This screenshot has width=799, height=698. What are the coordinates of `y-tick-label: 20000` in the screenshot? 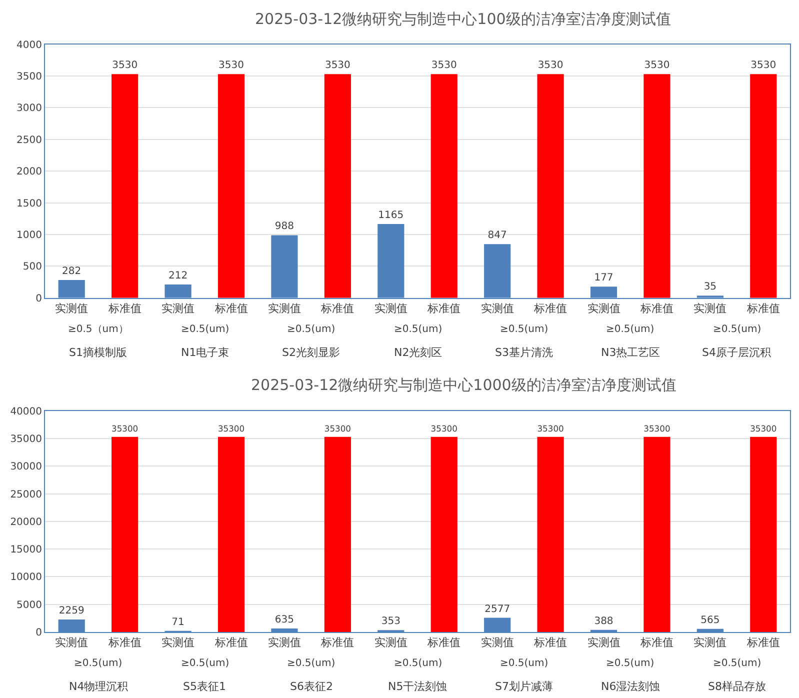 It's located at (26, 522).